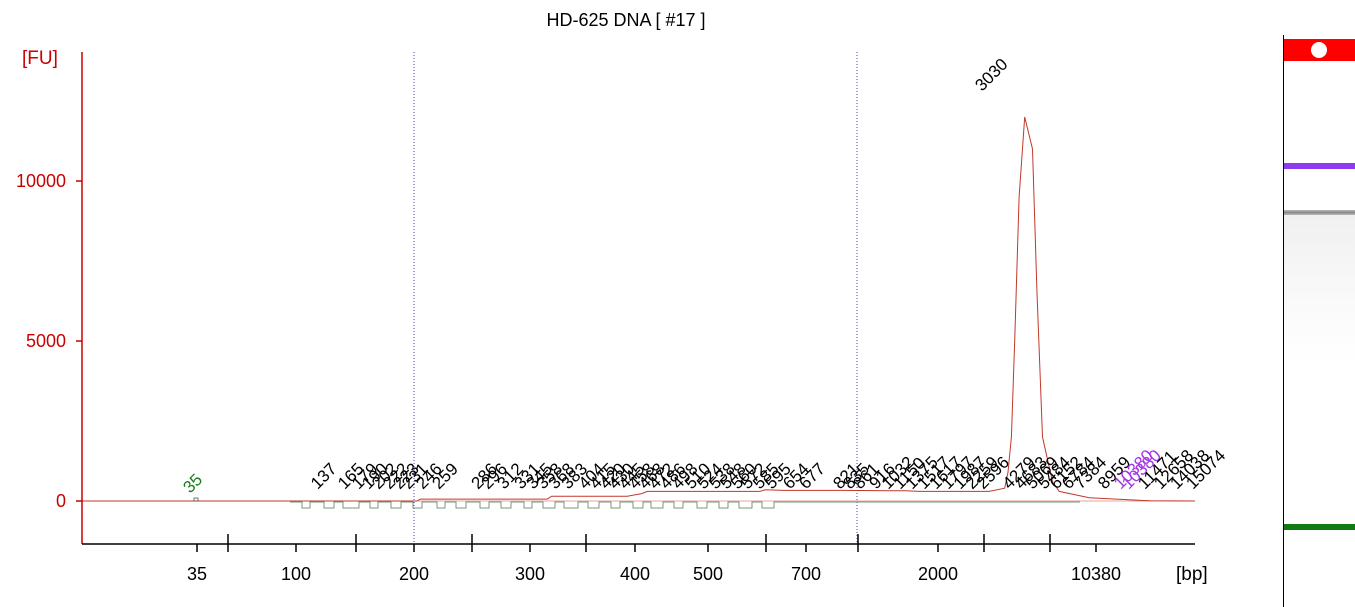  What do you see at coordinates (625, 20) in the screenshot?
I see `chart-title: HD-625 DNA [ #17 ]` at bounding box center [625, 20].